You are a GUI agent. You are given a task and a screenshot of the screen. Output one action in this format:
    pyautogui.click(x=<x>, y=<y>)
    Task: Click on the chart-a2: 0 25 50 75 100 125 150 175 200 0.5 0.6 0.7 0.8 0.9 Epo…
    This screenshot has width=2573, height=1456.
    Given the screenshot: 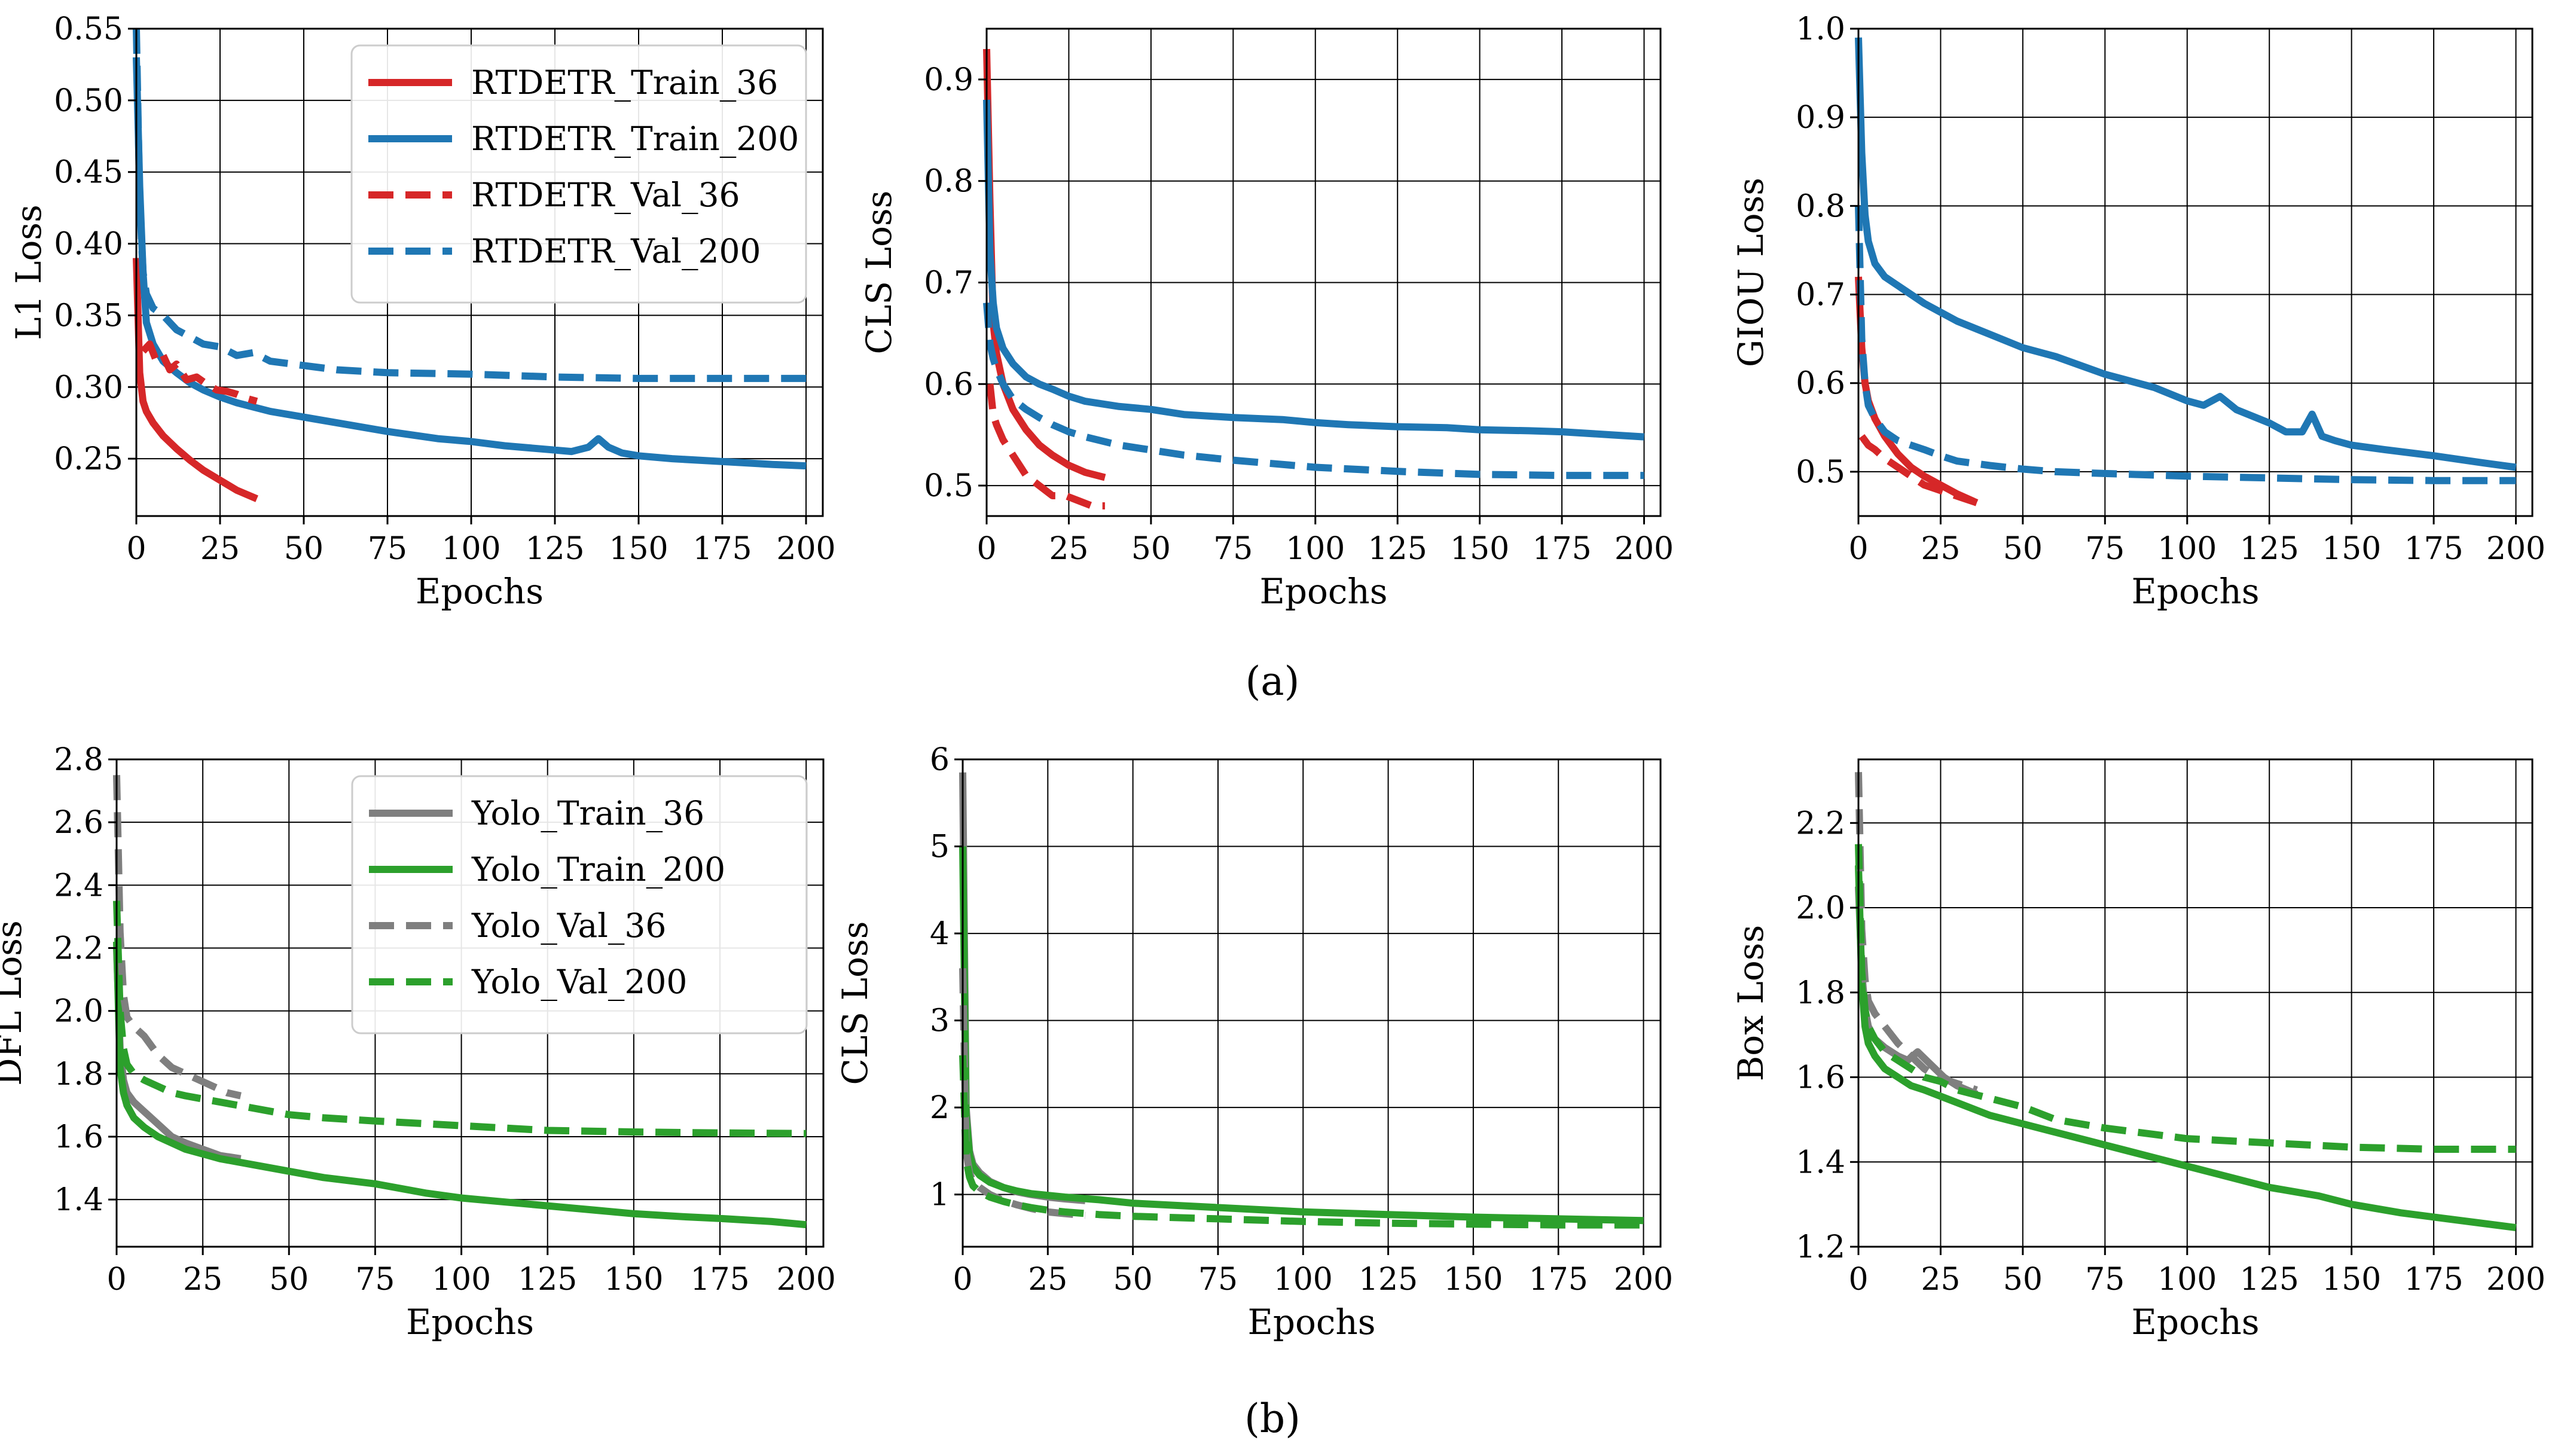 What is the action you would take?
    pyautogui.click(x=1267, y=320)
    